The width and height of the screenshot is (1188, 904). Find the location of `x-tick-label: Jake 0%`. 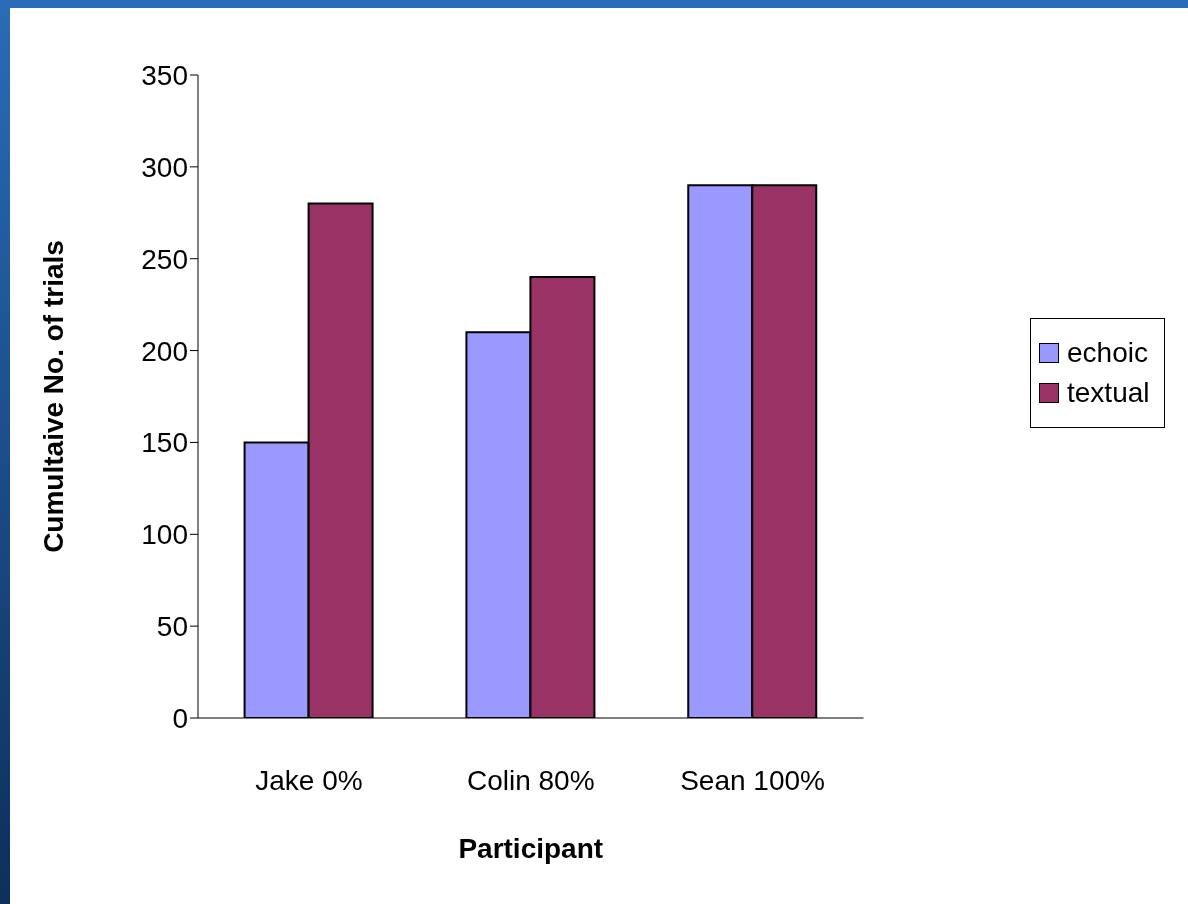

x-tick-label: Jake 0% is located at coordinates (309, 780).